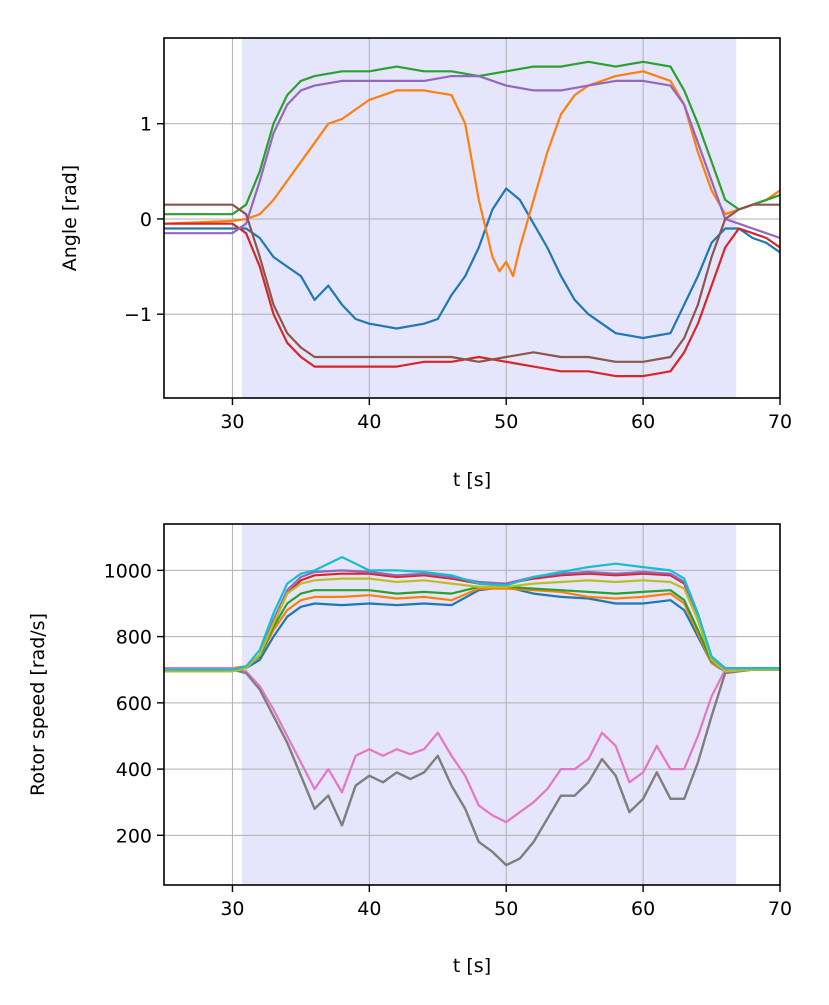 The width and height of the screenshot is (829, 1005). Describe the element at coordinates (146, 125) in the screenshot. I see `y-tick-label: 1` at that location.